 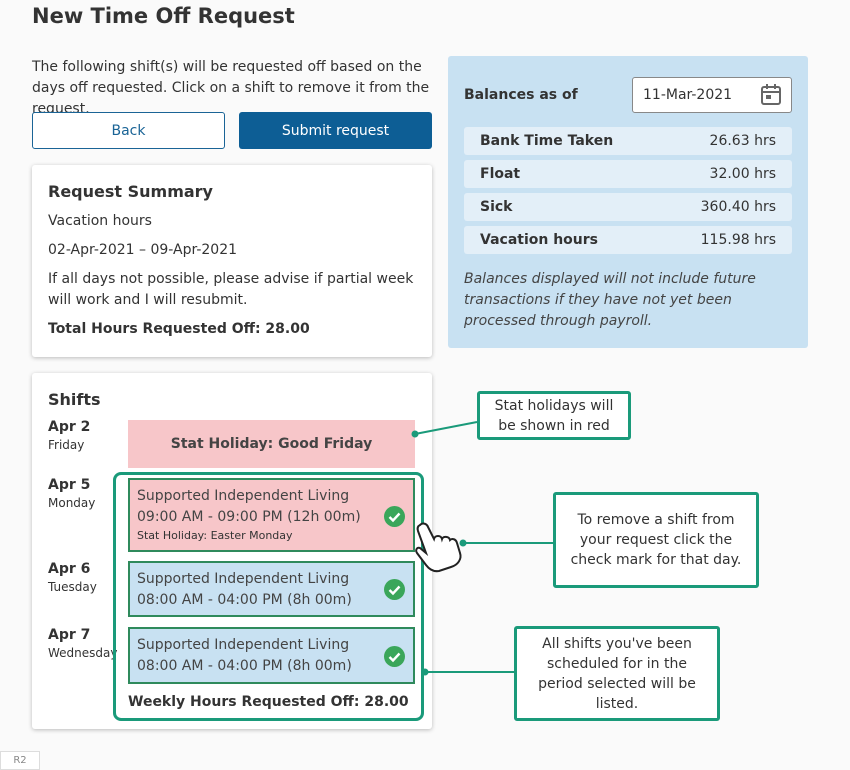 What do you see at coordinates (521, 95) in the screenshot?
I see `balances-label: Balances as of` at bounding box center [521, 95].